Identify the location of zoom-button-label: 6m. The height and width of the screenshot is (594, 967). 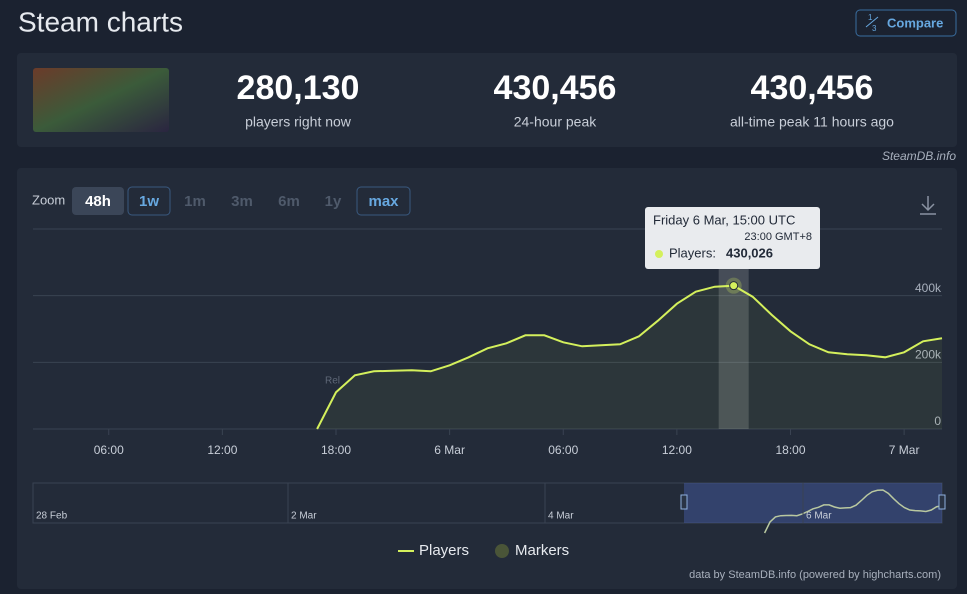
(289, 201).